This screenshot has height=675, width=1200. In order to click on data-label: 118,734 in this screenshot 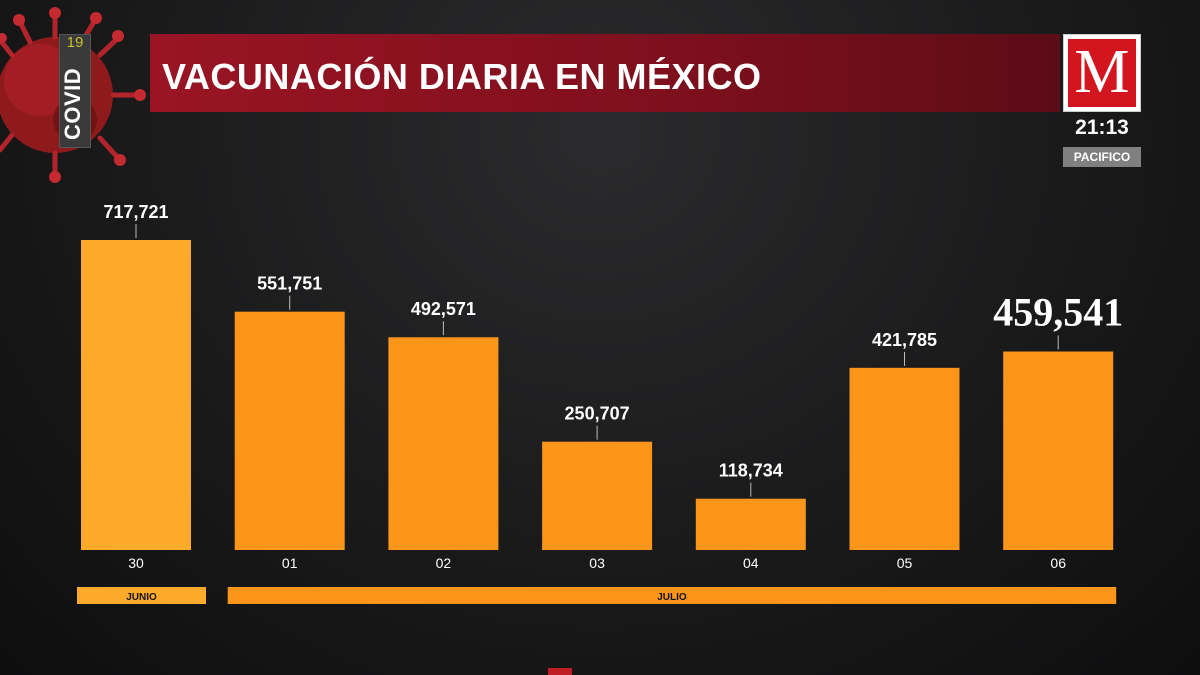, I will do `click(751, 471)`.